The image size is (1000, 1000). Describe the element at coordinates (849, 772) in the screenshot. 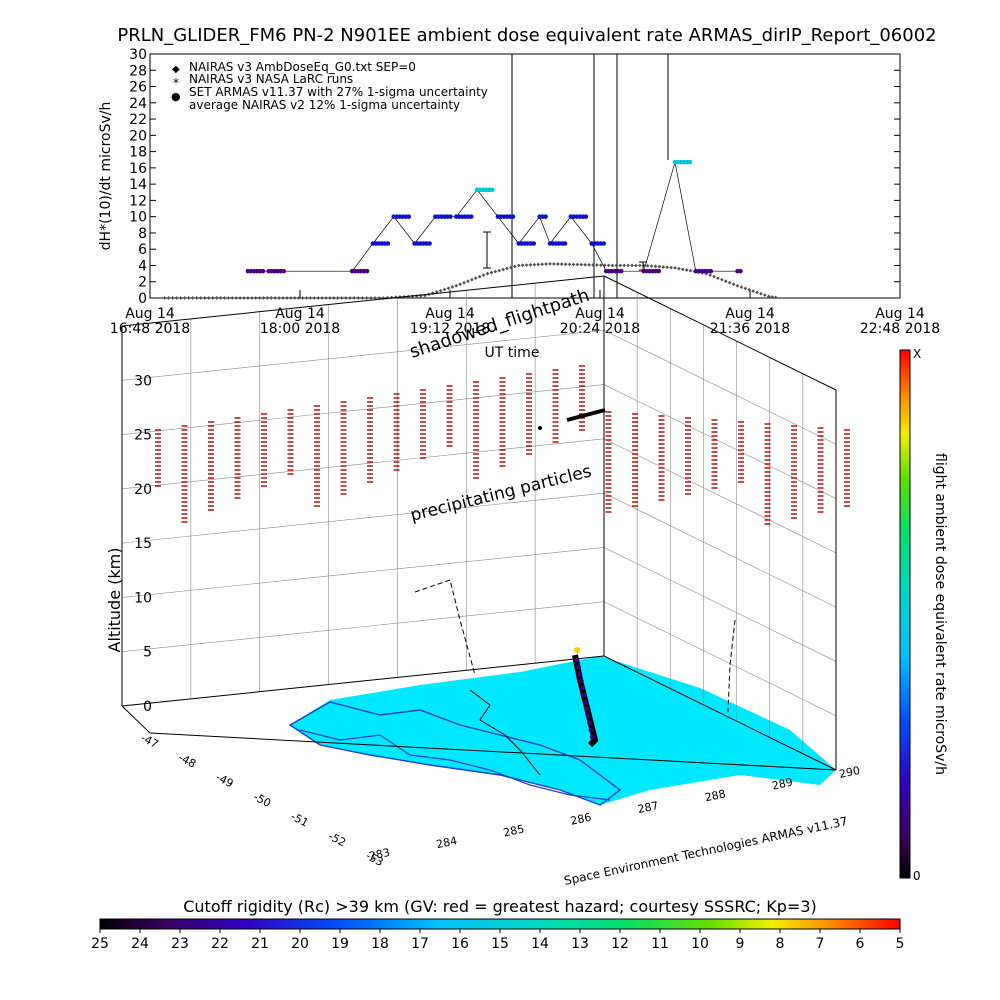

I see `longitude-tick-label: 290` at that location.